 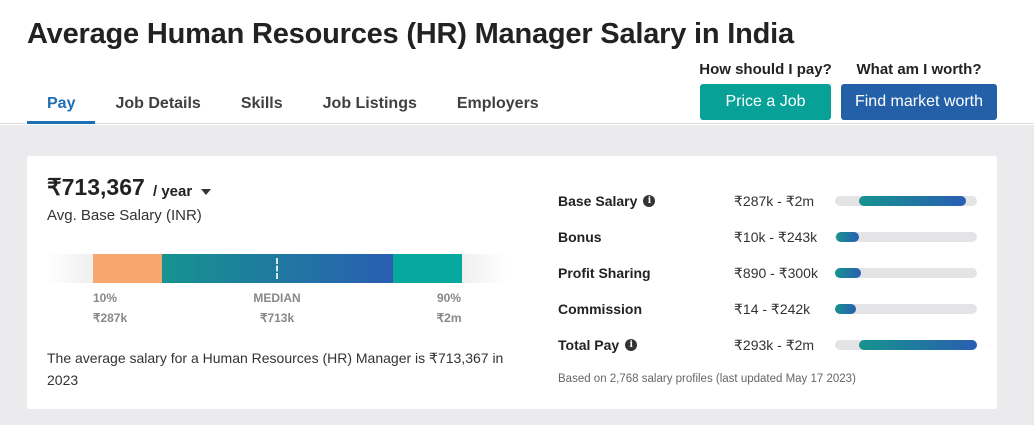 What do you see at coordinates (110, 318) in the screenshot?
I see `percentile-10-value: ₹287k` at bounding box center [110, 318].